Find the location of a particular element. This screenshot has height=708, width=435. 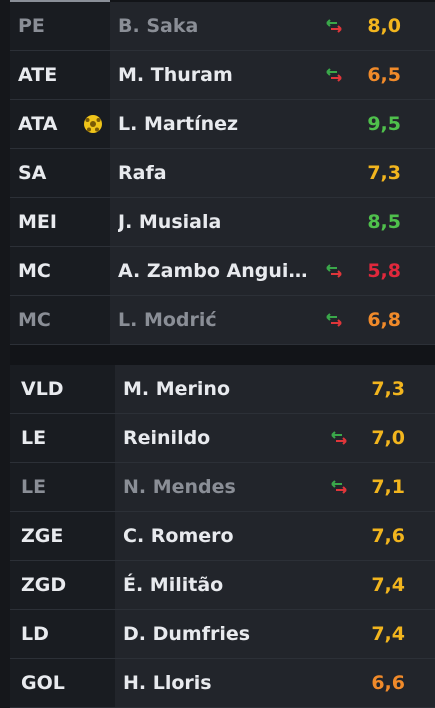

player-rating: 7,0 is located at coordinates (388, 438).